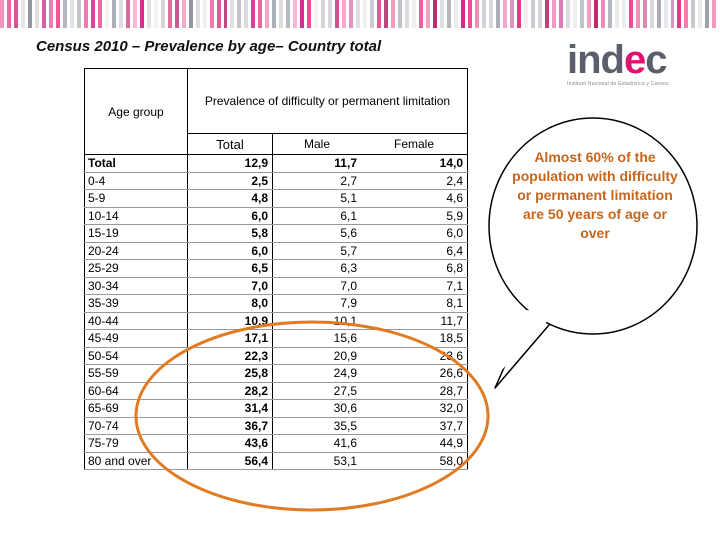  Describe the element at coordinates (136, 268) in the screenshot. I see `age-cell: 25-29` at that location.